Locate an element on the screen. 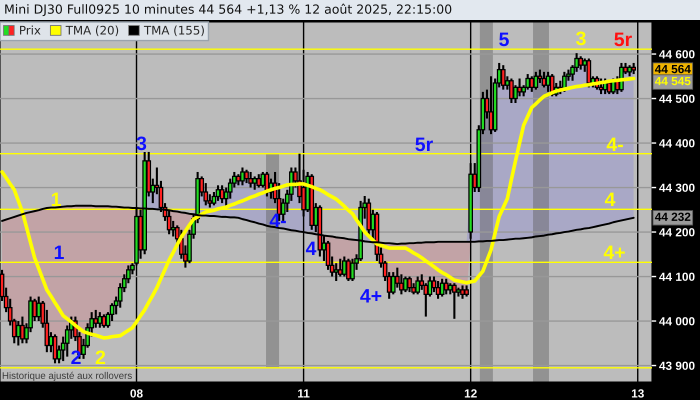 The height and width of the screenshot is (400, 700). legend-label: Prix is located at coordinates (30, 30).